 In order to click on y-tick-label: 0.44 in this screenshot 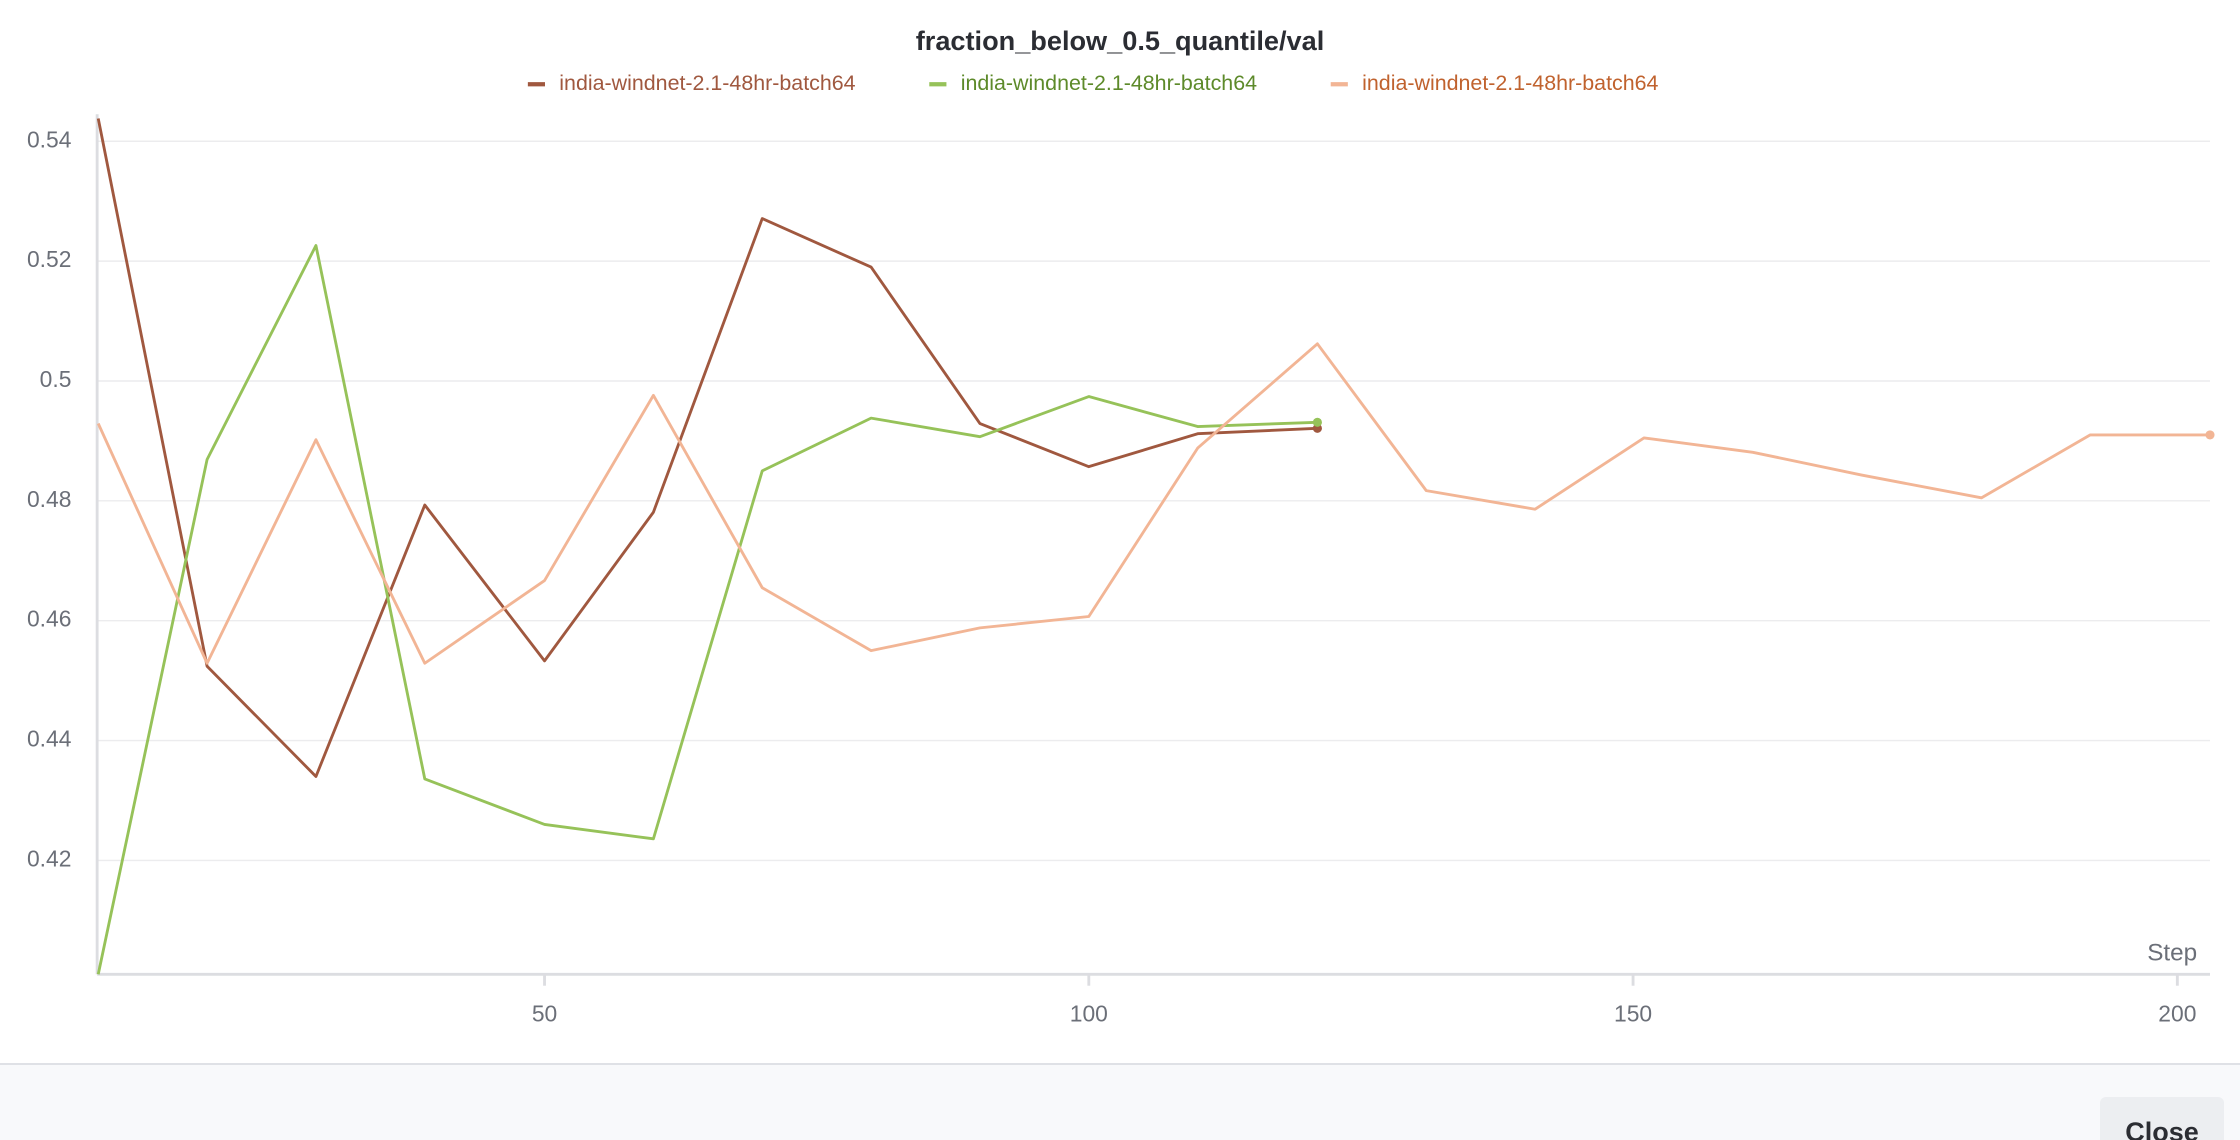, I will do `click(49, 739)`.